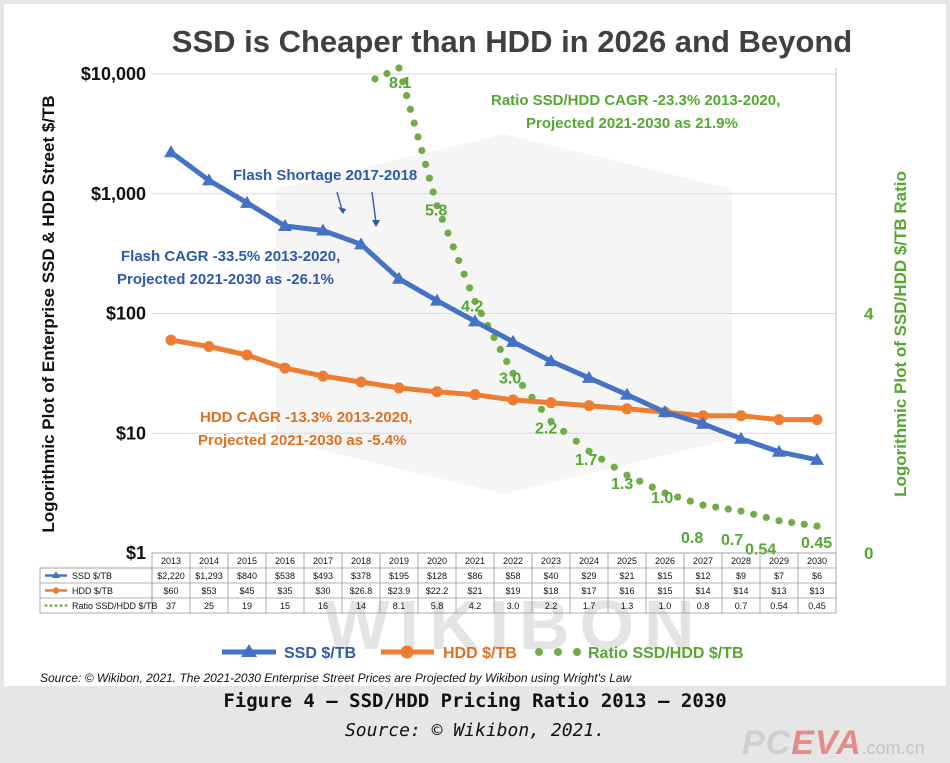  I want to click on table-cell: $22.2, so click(437, 591).